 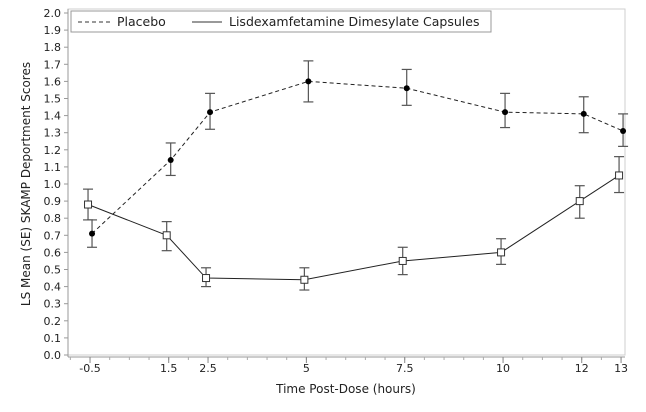 What do you see at coordinates (53, 355) in the screenshot?
I see `y-tick-label: 0.0` at bounding box center [53, 355].